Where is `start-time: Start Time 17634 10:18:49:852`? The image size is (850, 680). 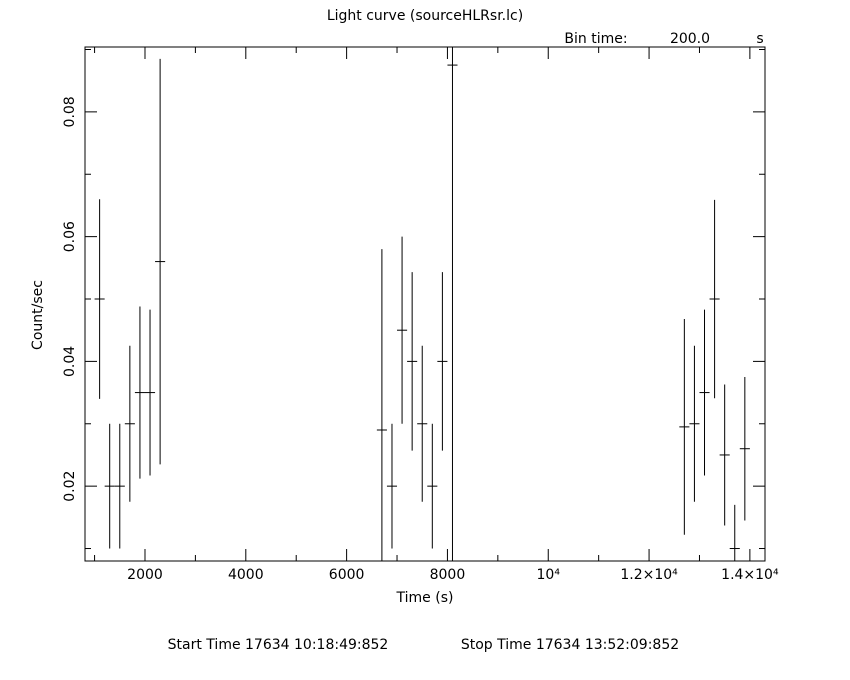
start-time: Start Time 17634 10:18:49:852 is located at coordinates (278, 645).